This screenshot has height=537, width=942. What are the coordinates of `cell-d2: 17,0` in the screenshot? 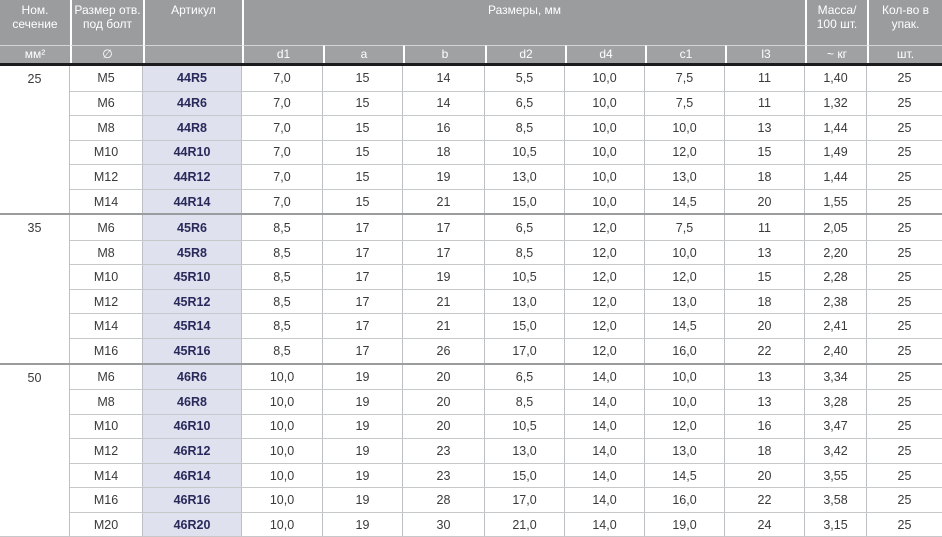 It's located at (525, 500).